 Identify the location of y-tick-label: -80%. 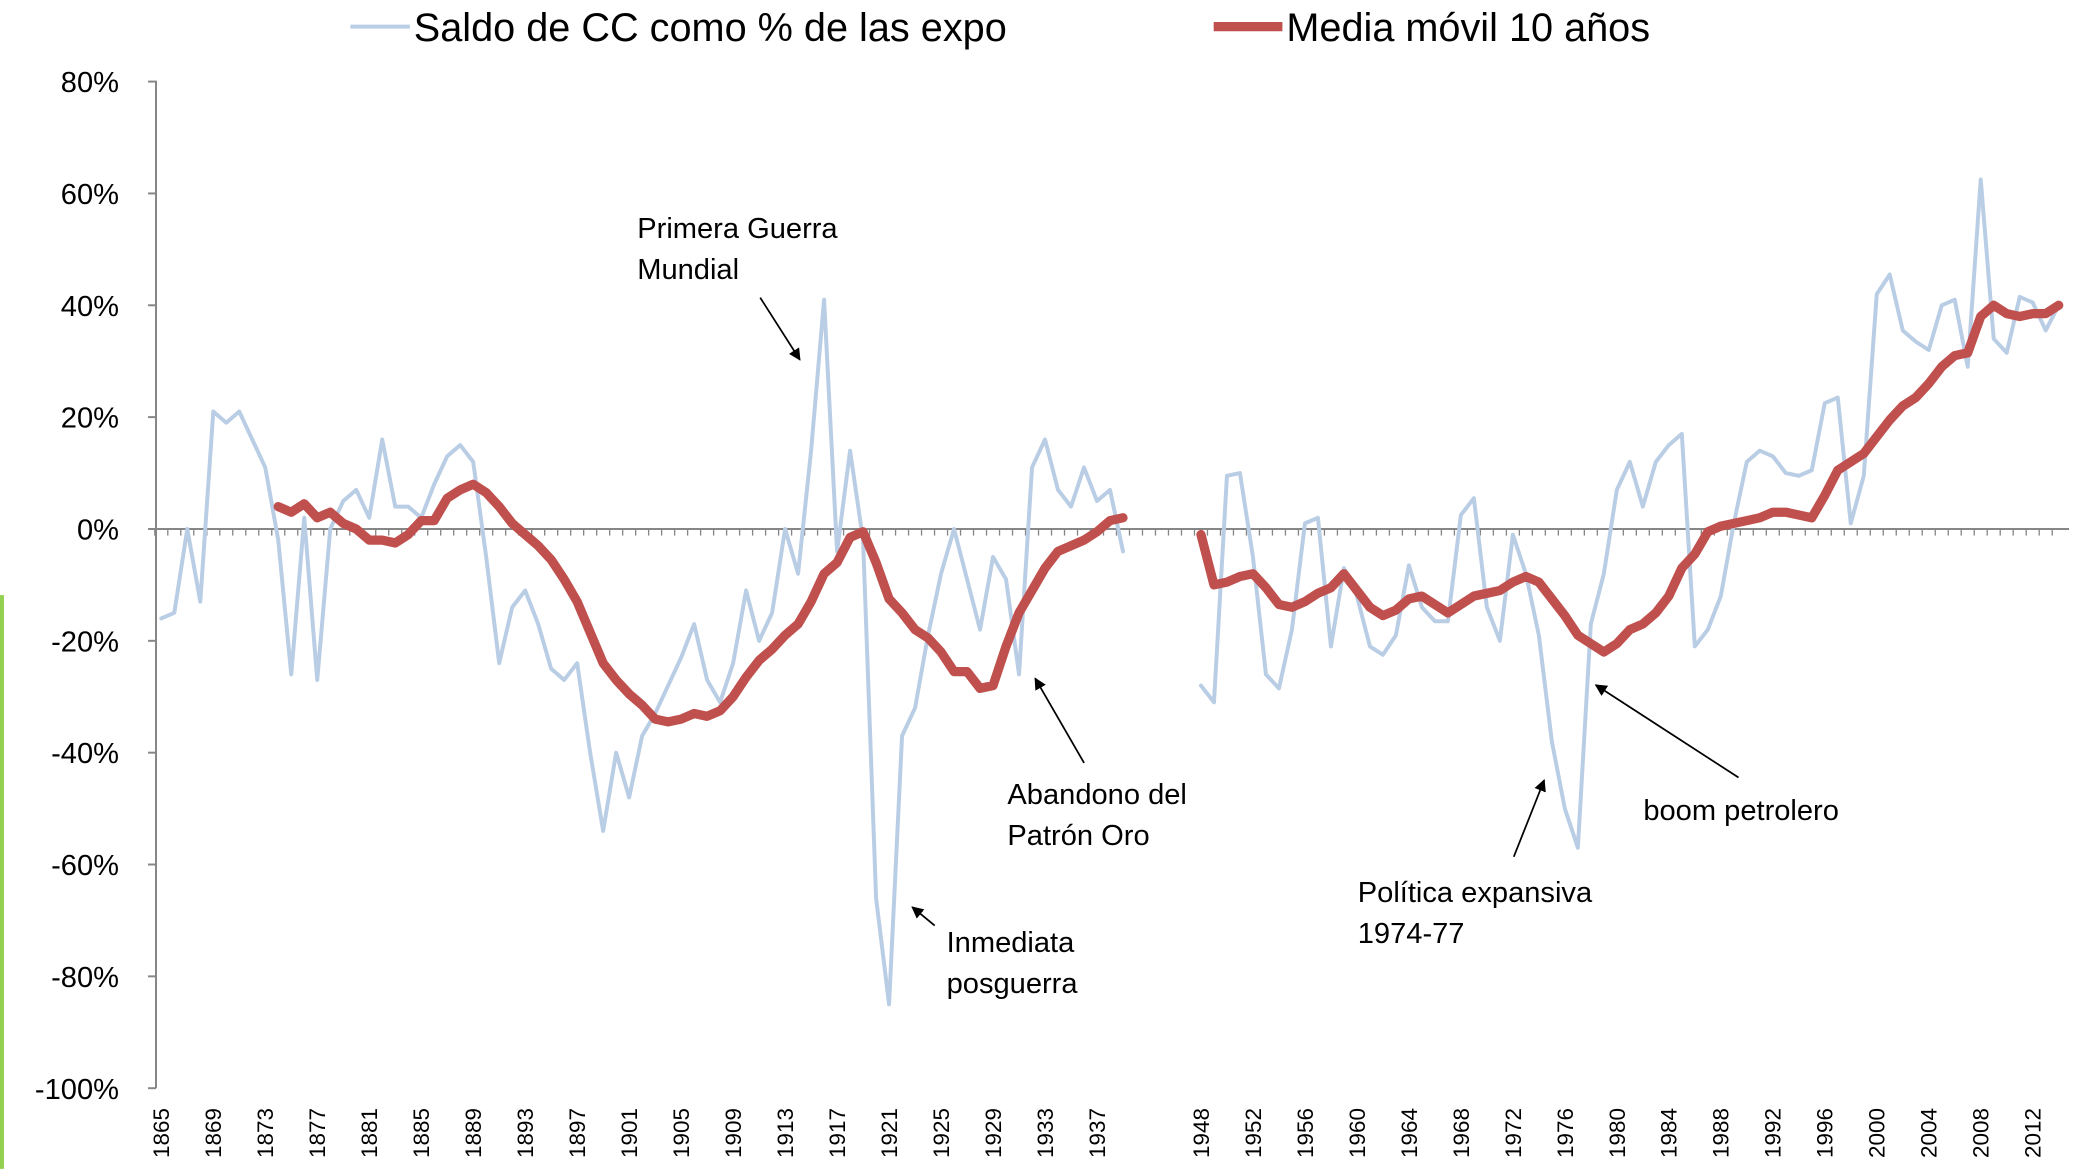
(85, 978).